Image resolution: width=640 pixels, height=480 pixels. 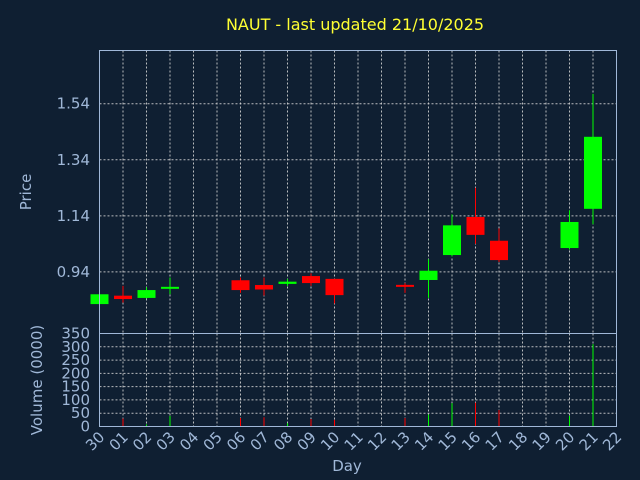 I want to click on volume-tick-label: 50, so click(x=80, y=413).